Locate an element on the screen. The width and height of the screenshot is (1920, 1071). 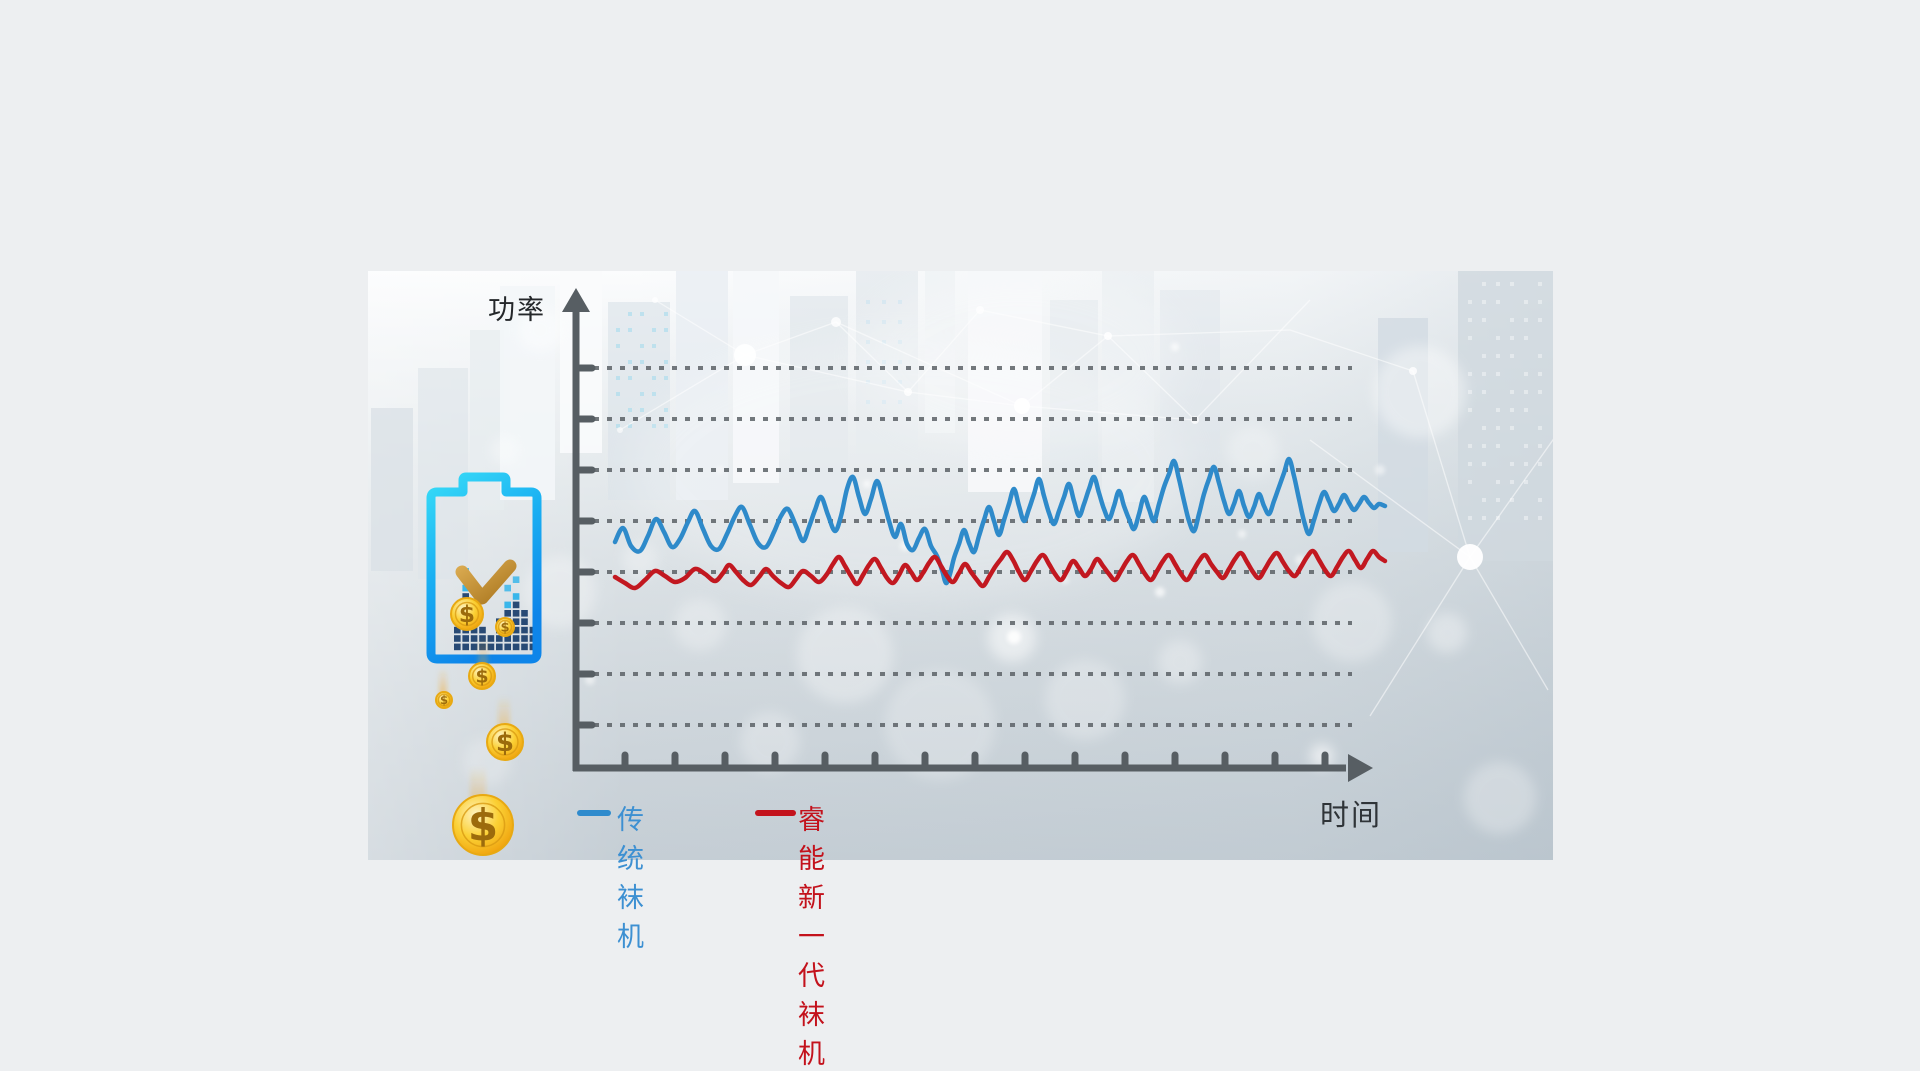
blue-series-line is located at coordinates (1000, 521).